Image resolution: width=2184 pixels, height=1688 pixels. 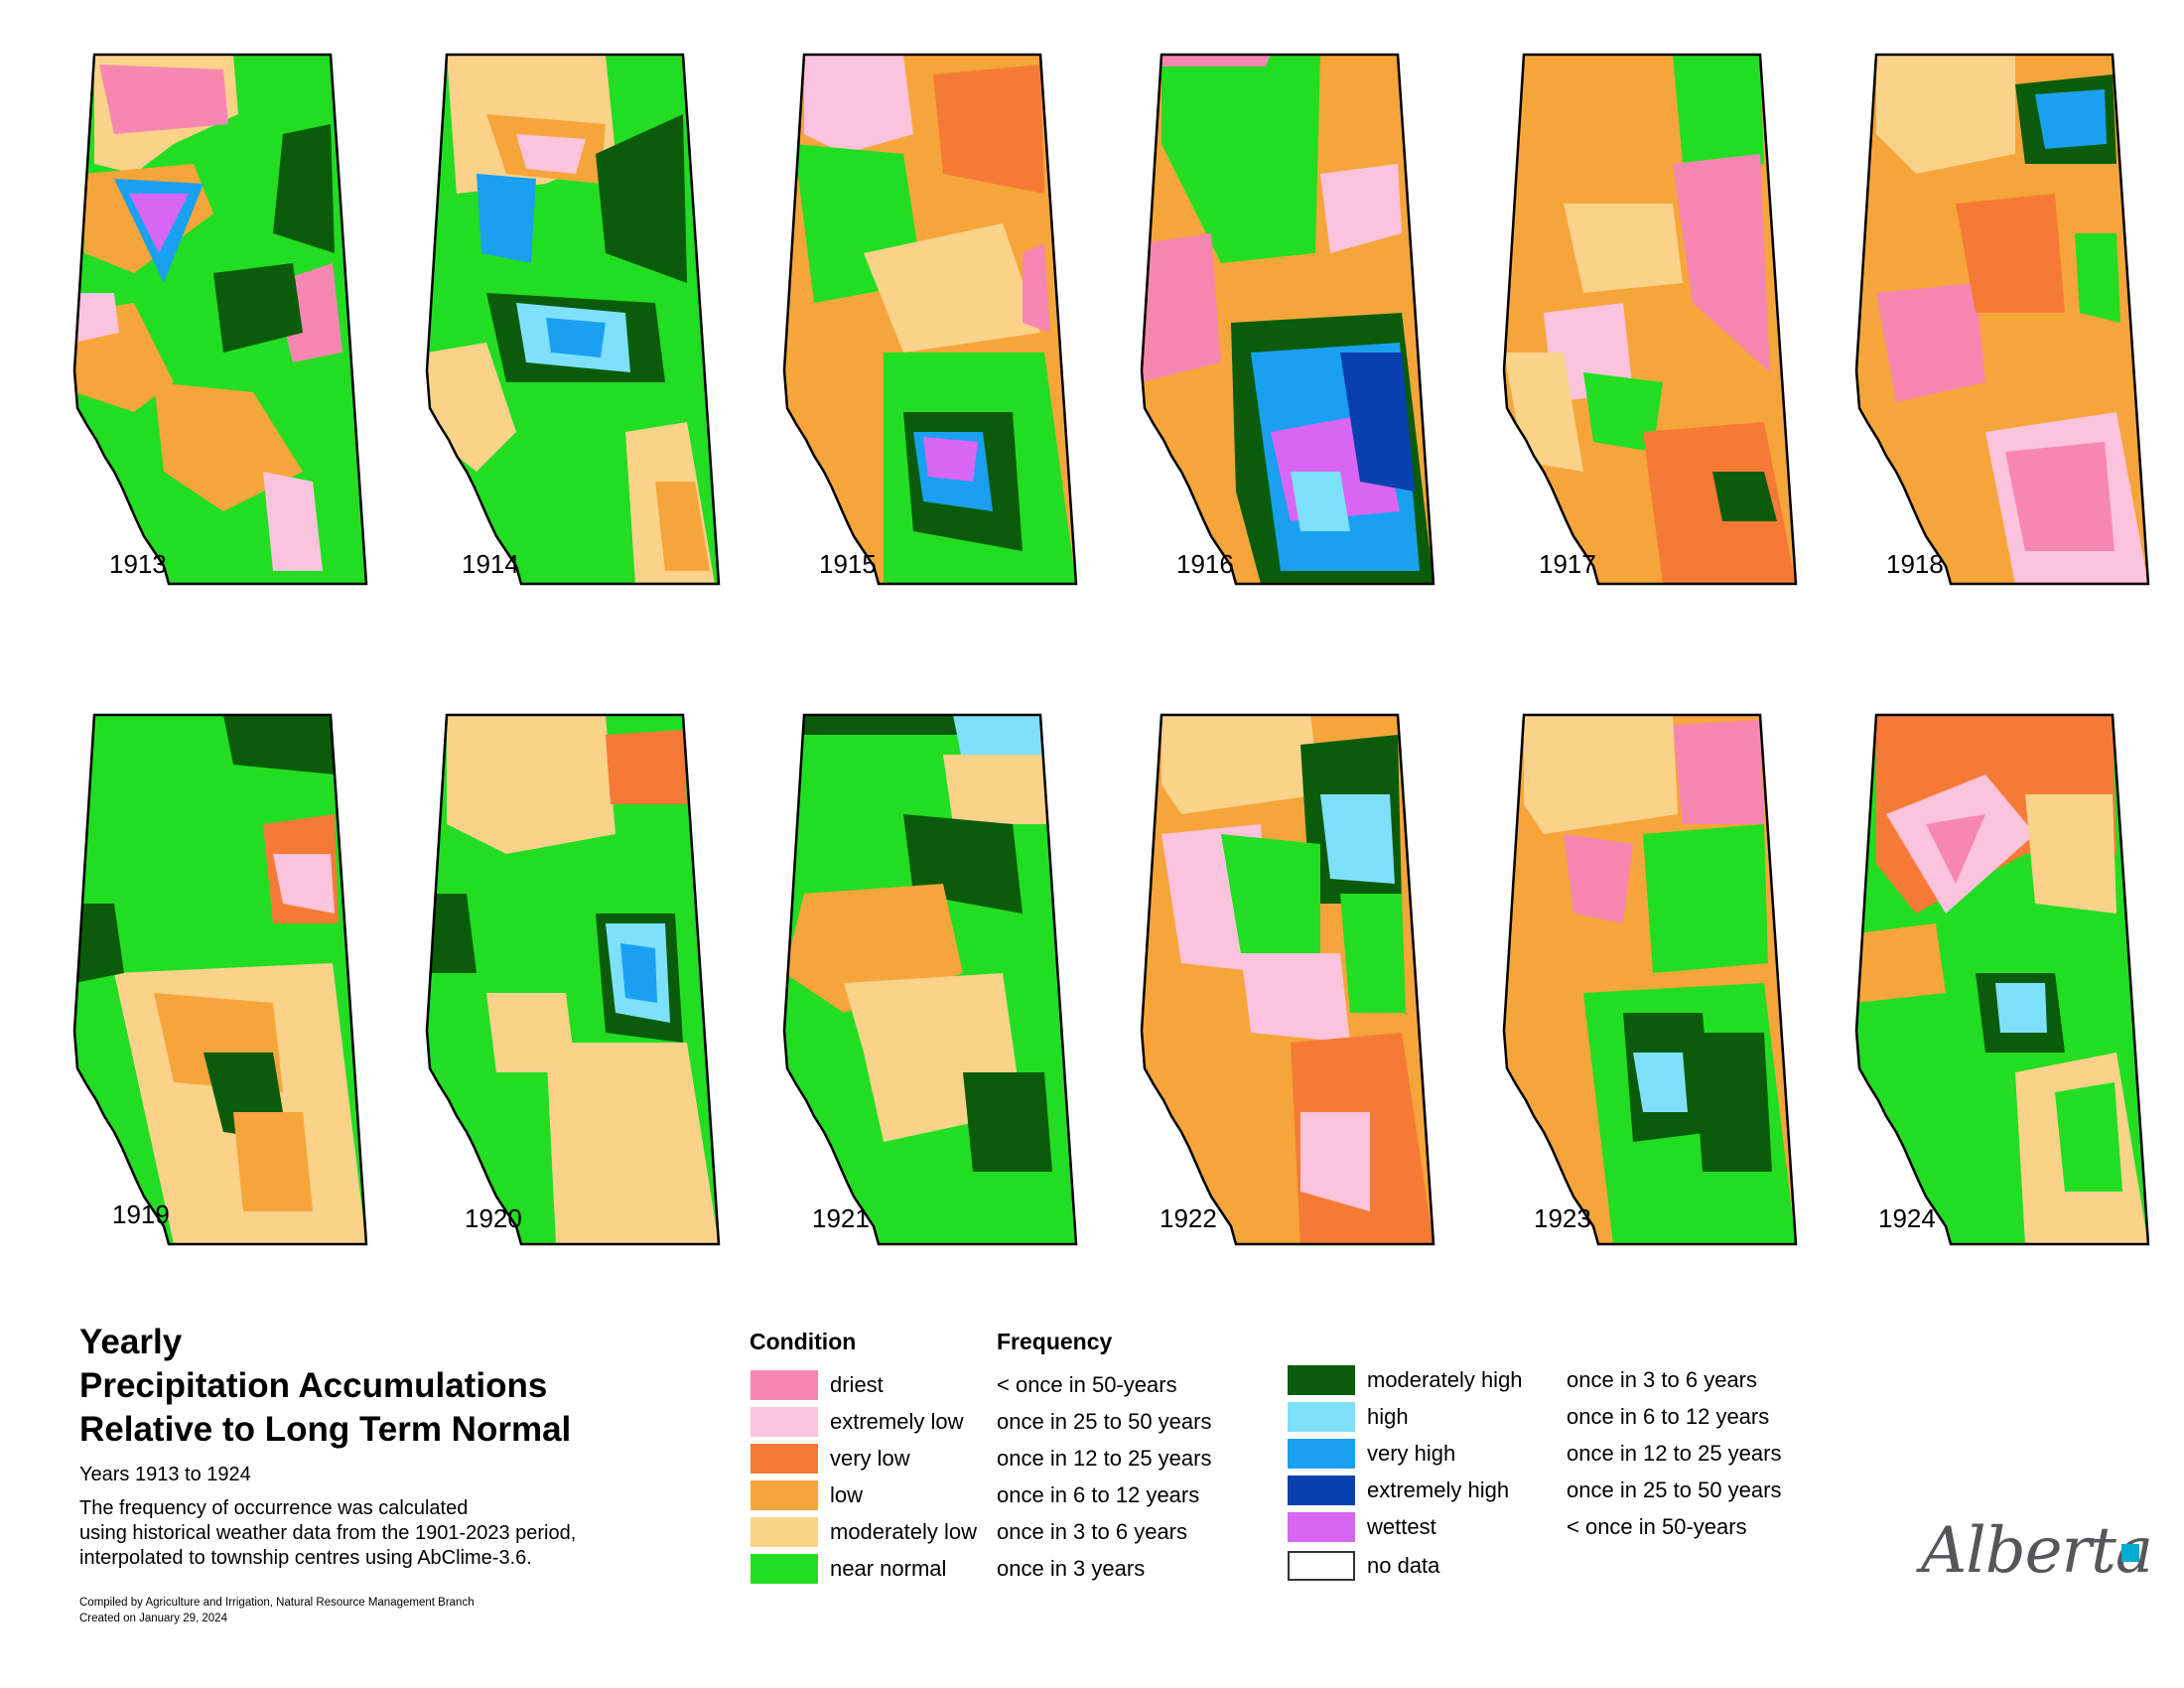 I want to click on map-title-line: Yearly, so click(x=131, y=1342).